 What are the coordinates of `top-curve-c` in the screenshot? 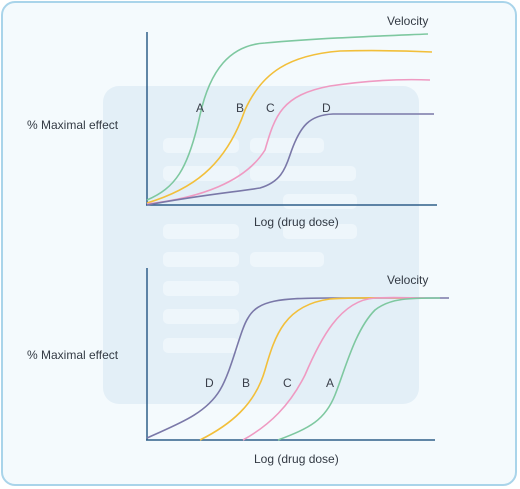 It's located at (288, 141).